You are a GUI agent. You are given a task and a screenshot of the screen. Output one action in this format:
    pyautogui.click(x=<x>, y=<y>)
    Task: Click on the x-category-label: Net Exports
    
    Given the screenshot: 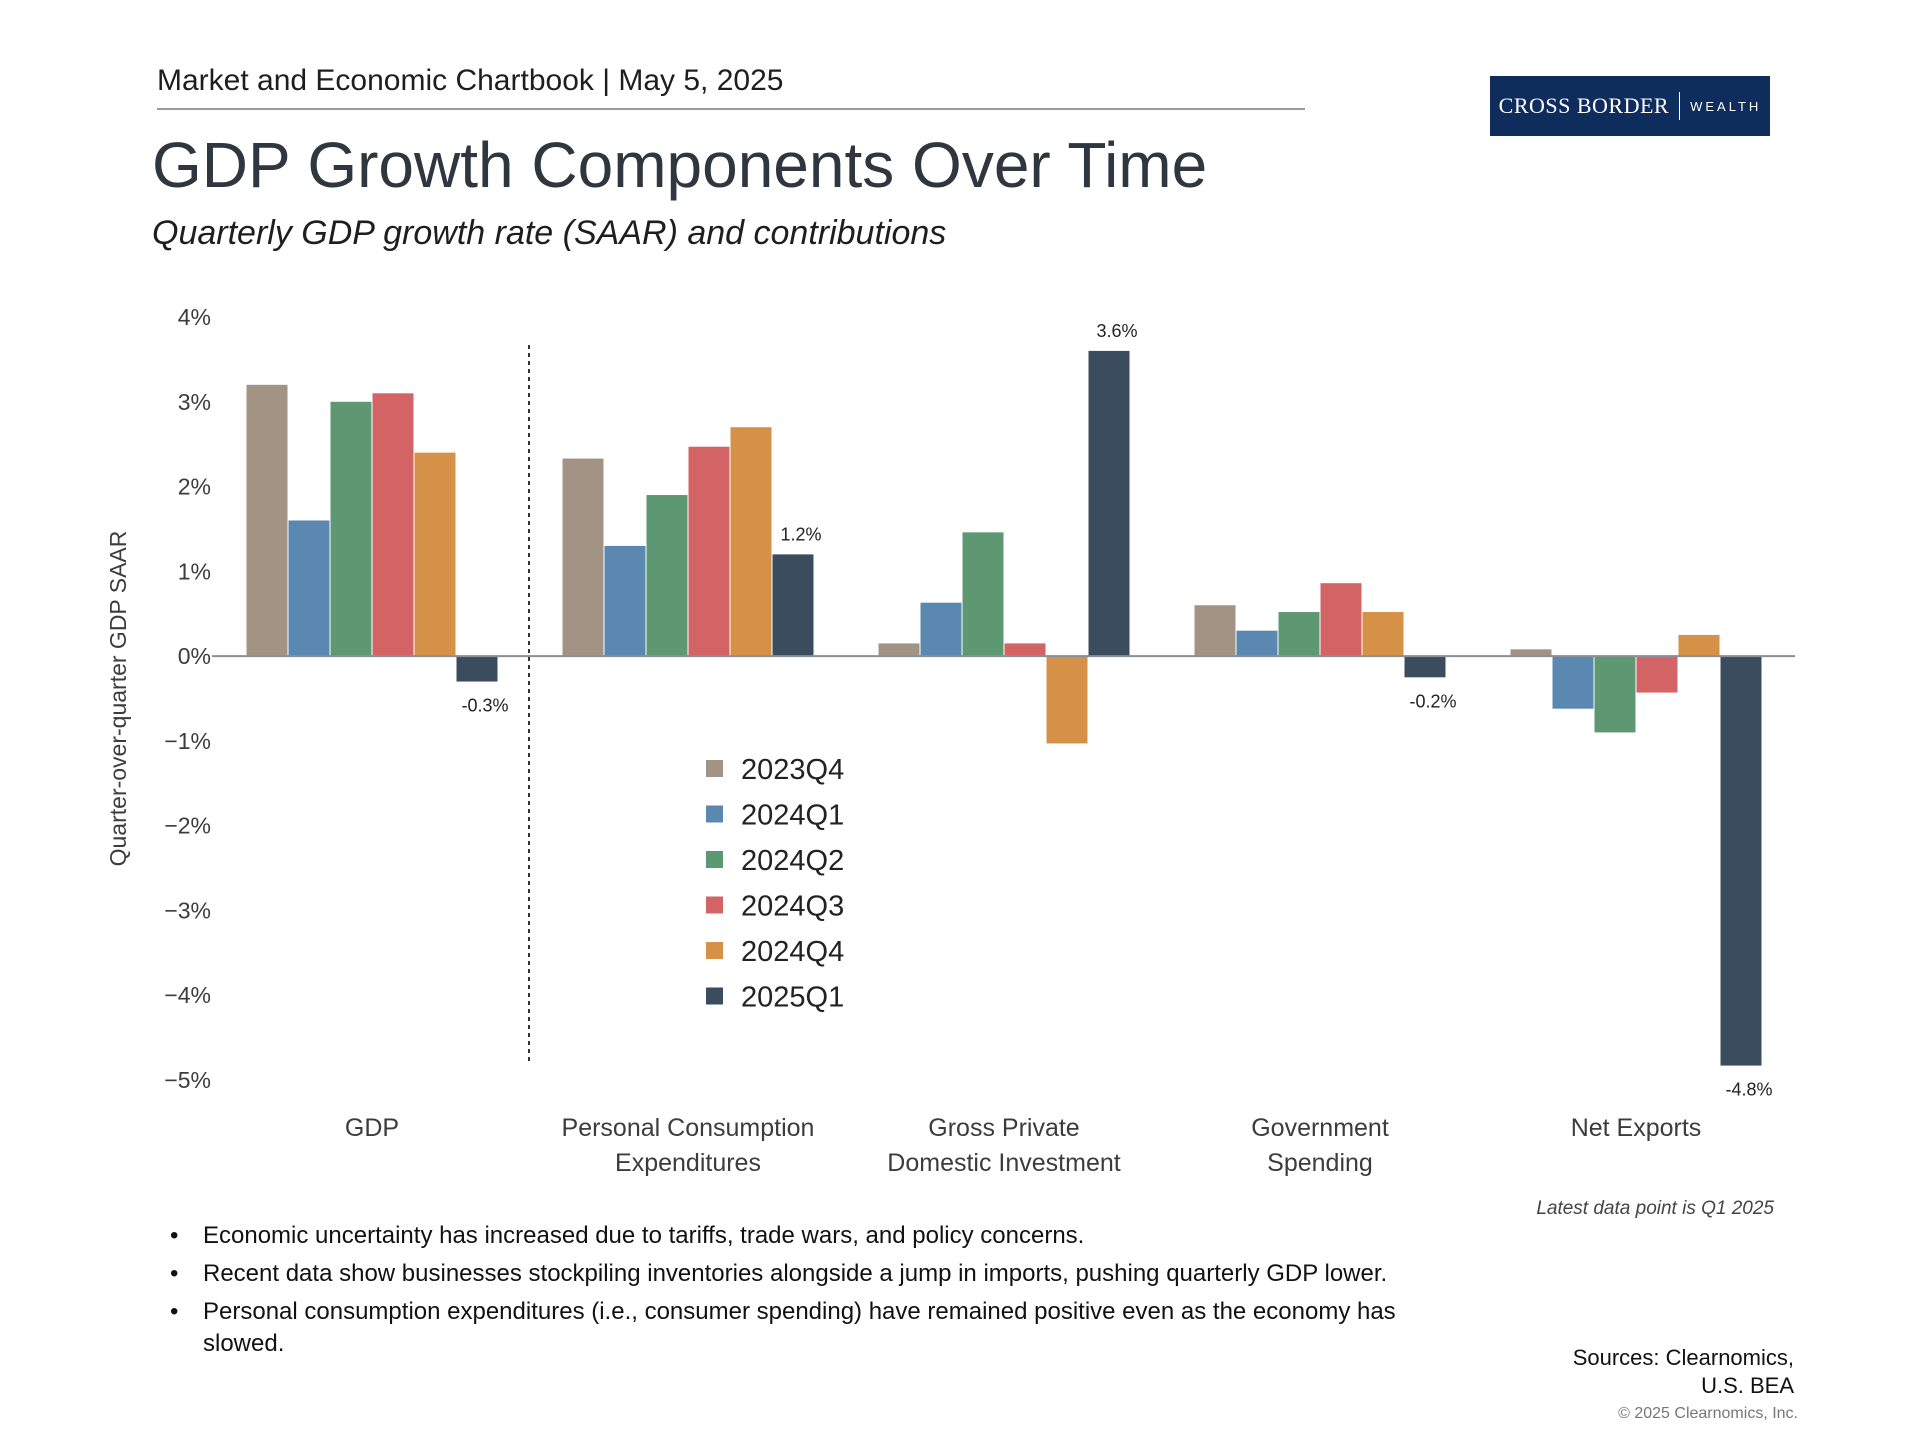 What is the action you would take?
    pyautogui.click(x=1636, y=1128)
    